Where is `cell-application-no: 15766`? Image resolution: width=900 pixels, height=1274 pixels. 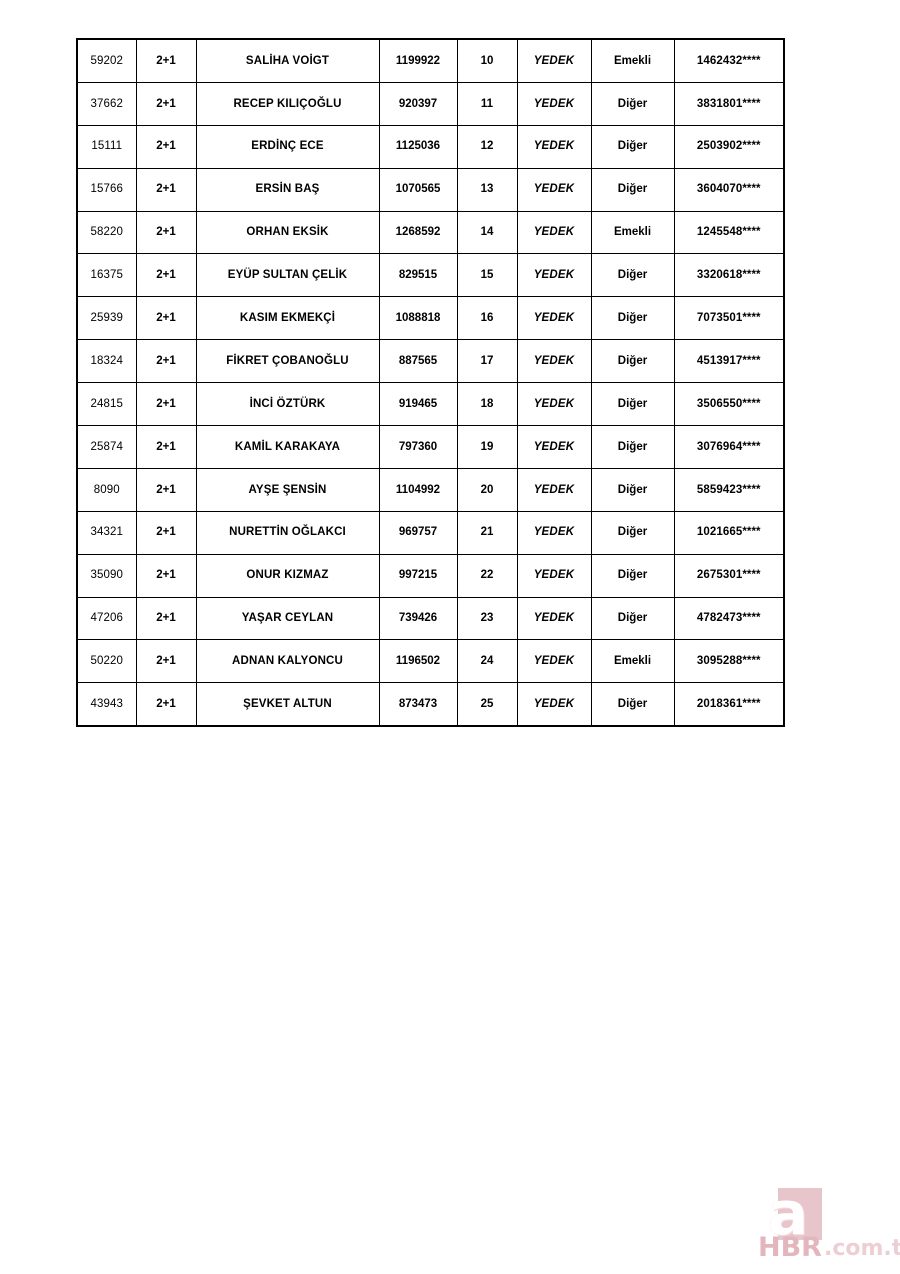
cell-application-no: 15766 is located at coordinates (106, 189).